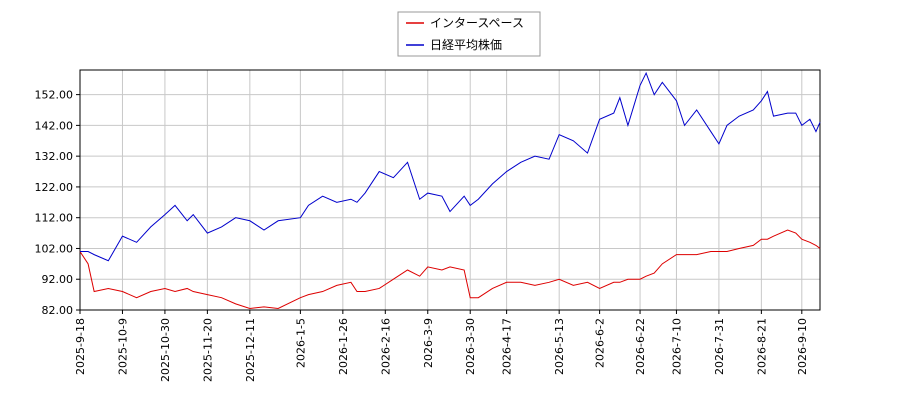 This screenshot has height=400, width=900. I want to click on y-tick-label: 92.00, so click(58, 279).